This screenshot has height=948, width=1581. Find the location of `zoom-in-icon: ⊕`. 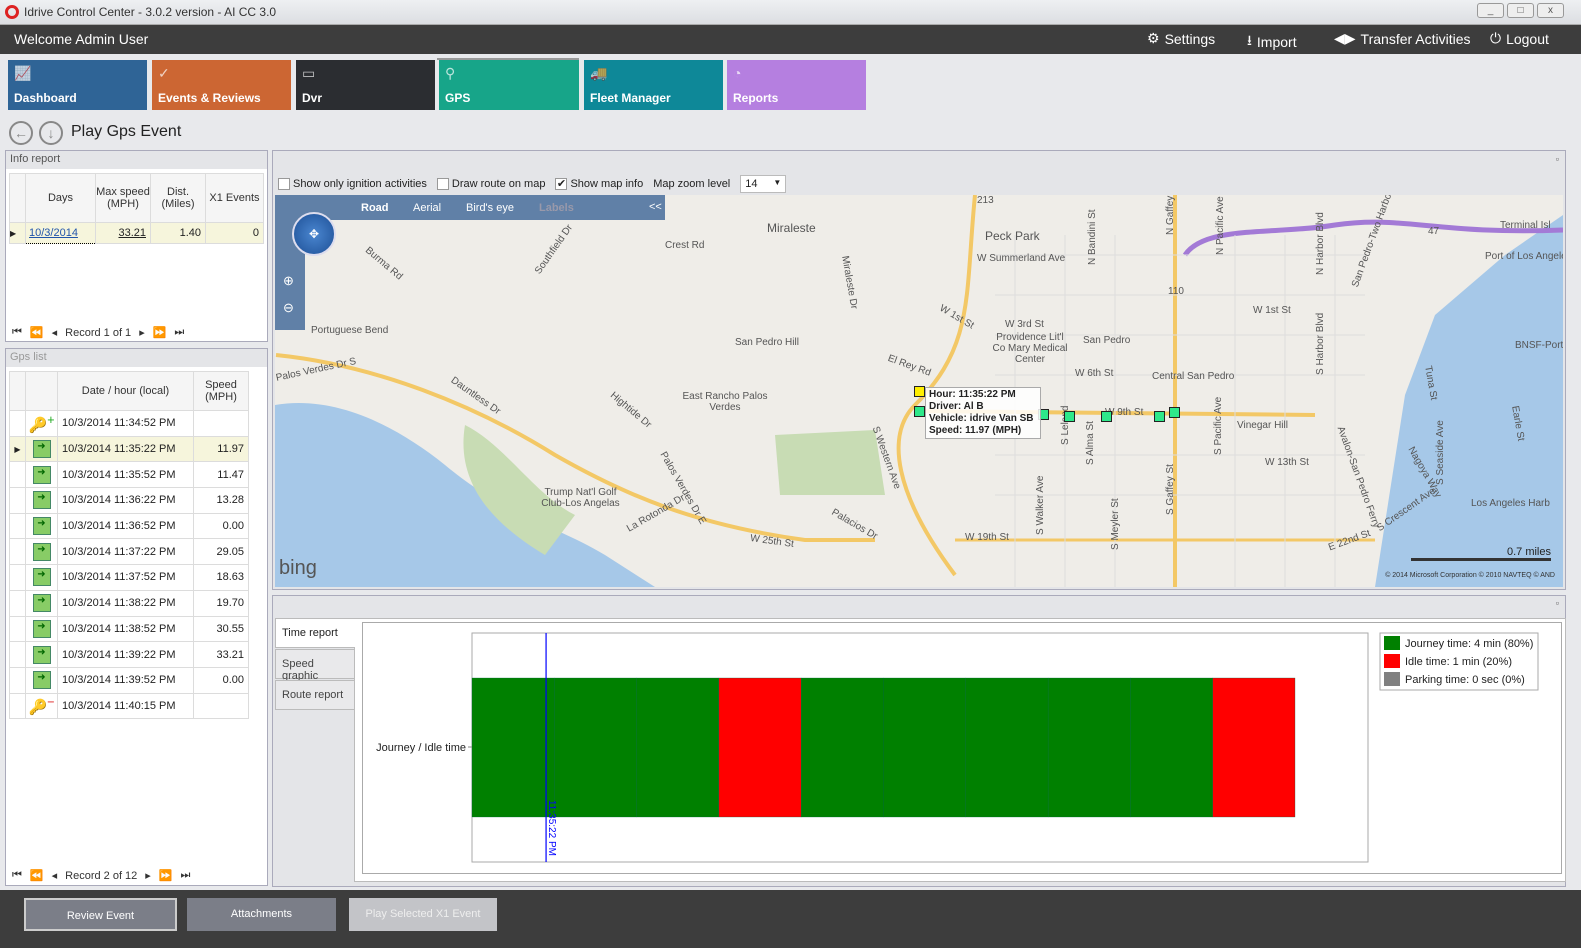

zoom-in-icon: ⊕ is located at coordinates (288, 280).